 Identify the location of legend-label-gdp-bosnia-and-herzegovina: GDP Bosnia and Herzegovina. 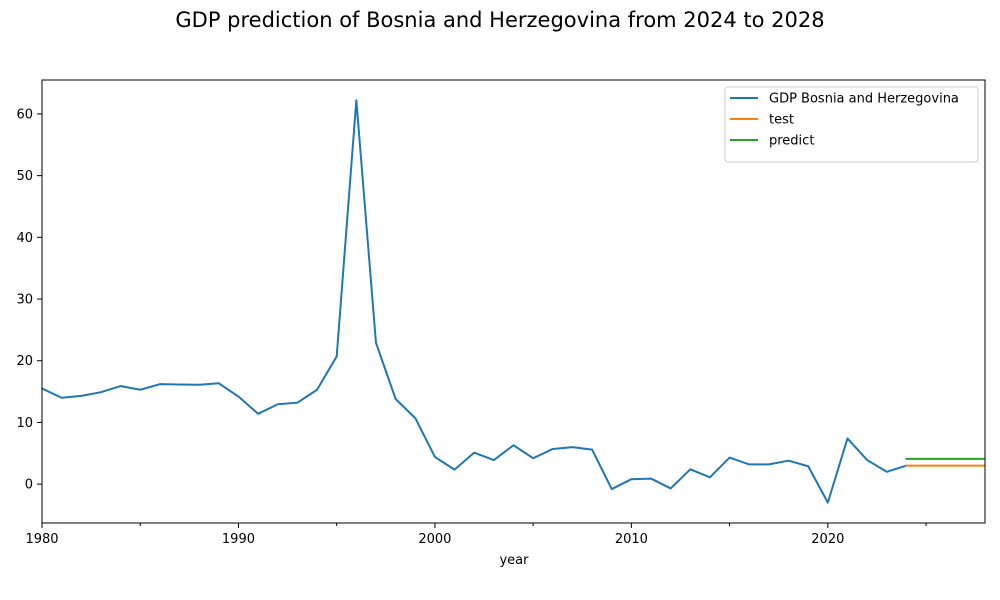
(864, 99).